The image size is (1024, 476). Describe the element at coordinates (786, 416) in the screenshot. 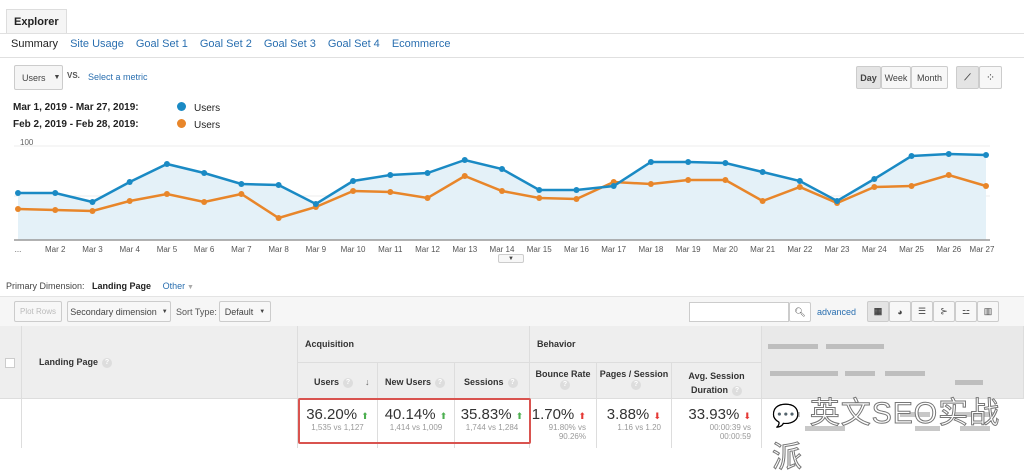

I see `wechat-icon: 💬` at that location.